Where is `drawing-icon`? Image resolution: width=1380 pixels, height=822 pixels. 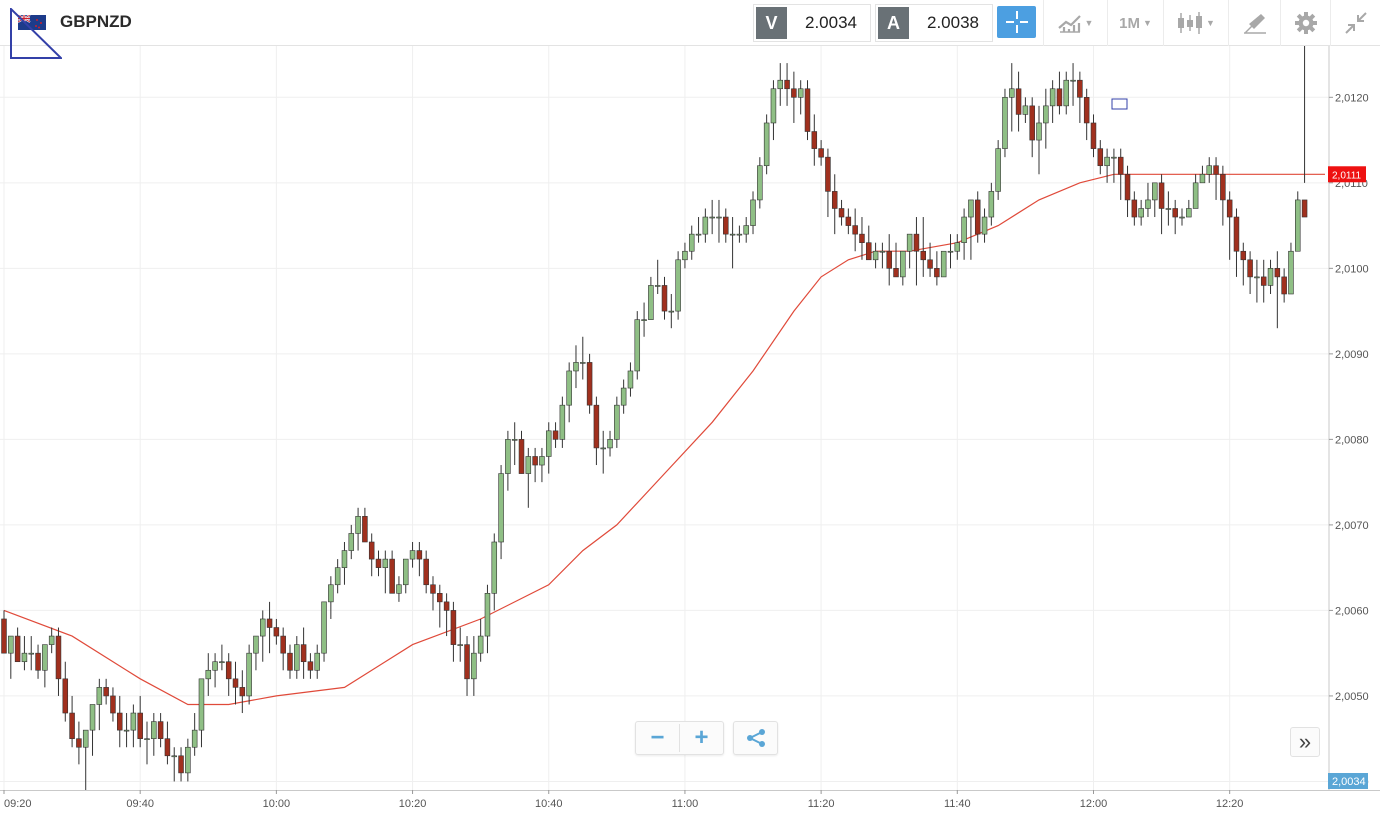 drawing-icon is located at coordinates (1254, 24).